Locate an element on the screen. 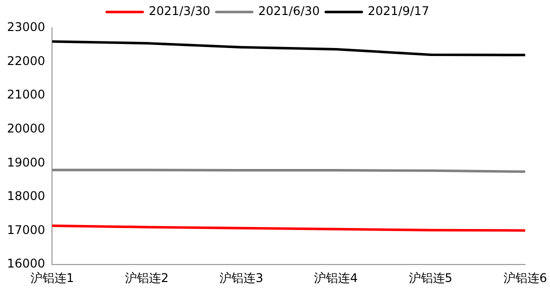  x-tick-label: 沪铝连4 is located at coordinates (336, 277).